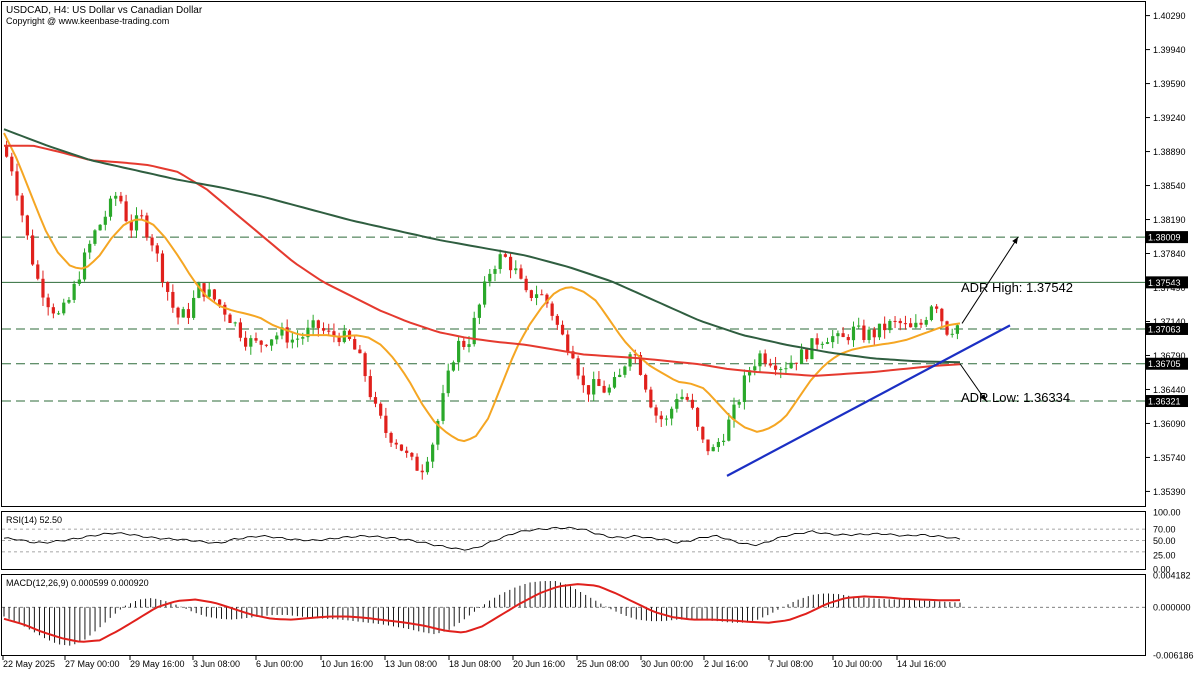 This screenshot has width=1200, height=680. What do you see at coordinates (1164, 283) in the screenshot?
I see `price-tag-label: 1.37543` at bounding box center [1164, 283].